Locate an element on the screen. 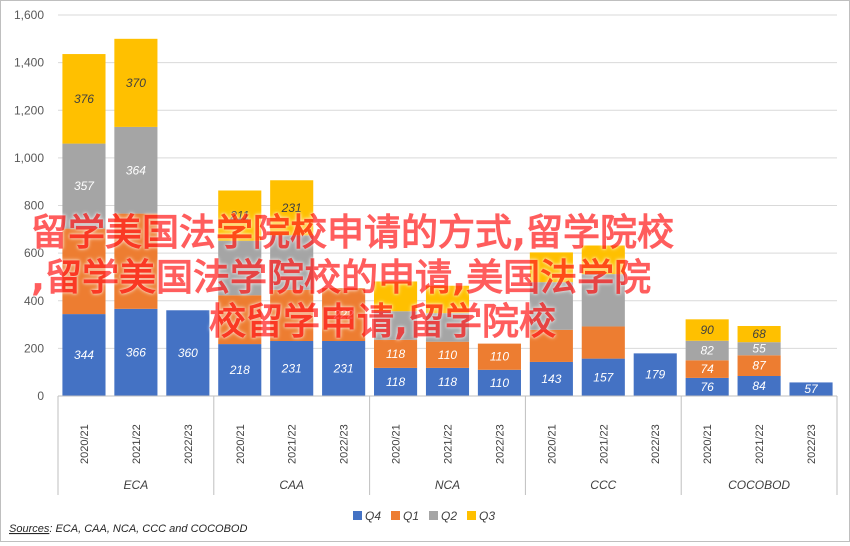 This screenshot has width=850, height=546. y-tick-label: 0 is located at coordinates (40, 396).